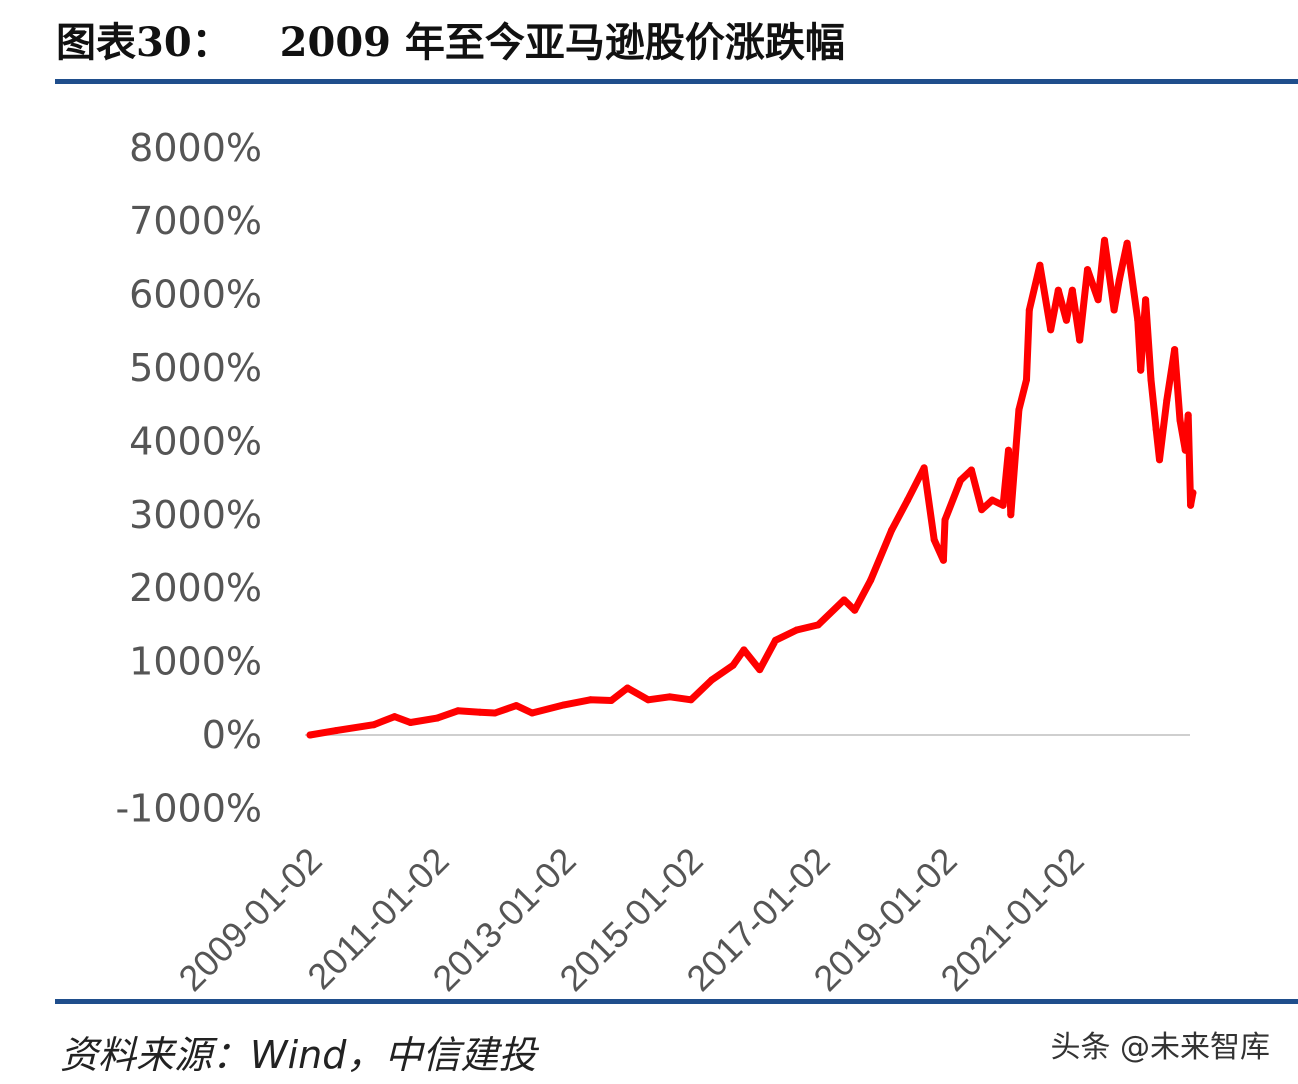 The image size is (1298, 1084). What do you see at coordinates (676, 81) in the screenshot?
I see `top-rule` at bounding box center [676, 81].